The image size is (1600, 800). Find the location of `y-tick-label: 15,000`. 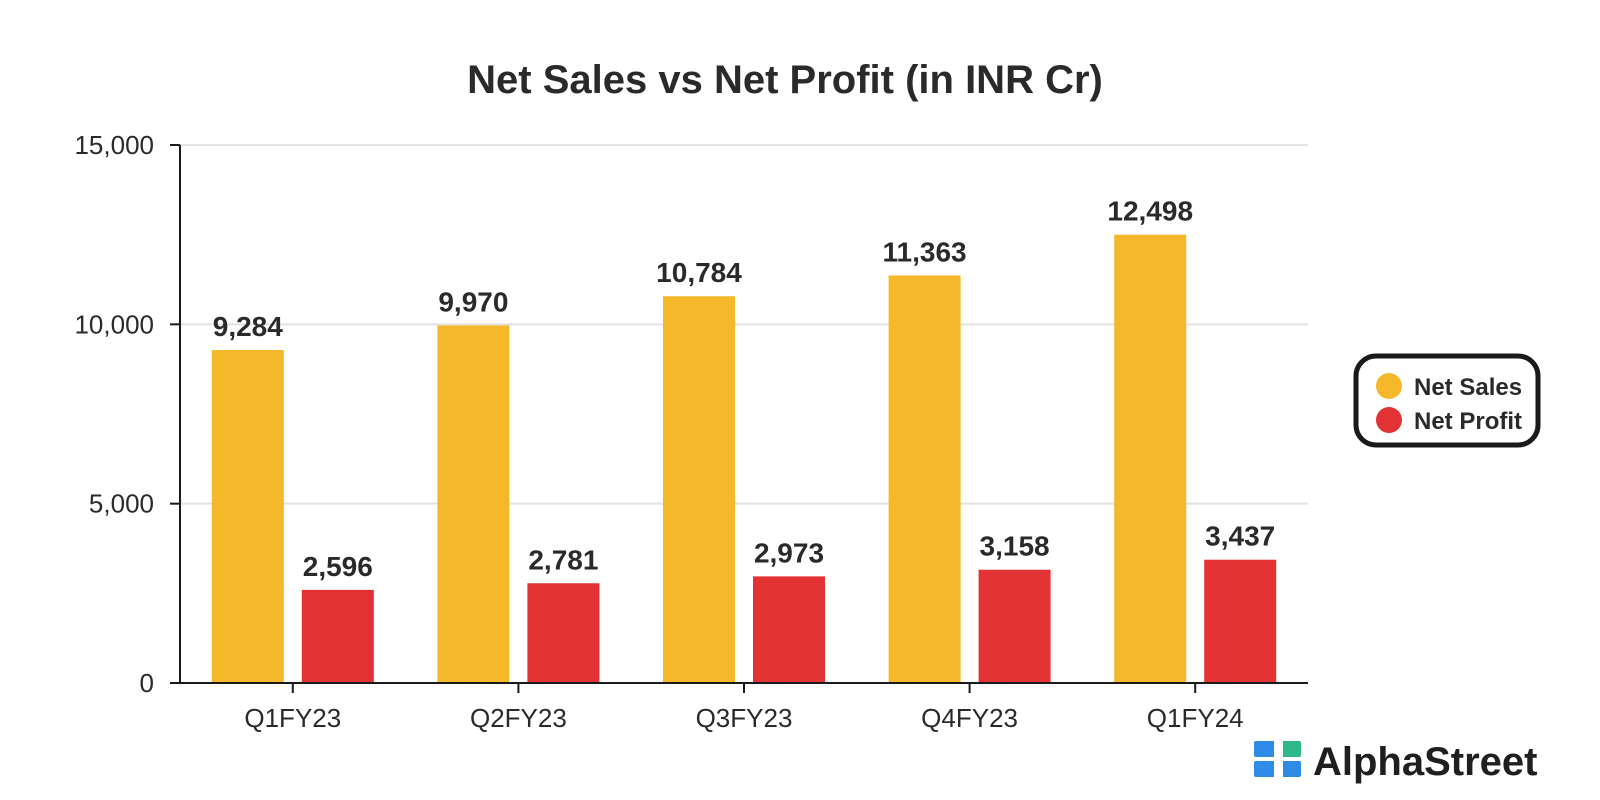

y-tick-label: 15,000 is located at coordinates (114, 145).